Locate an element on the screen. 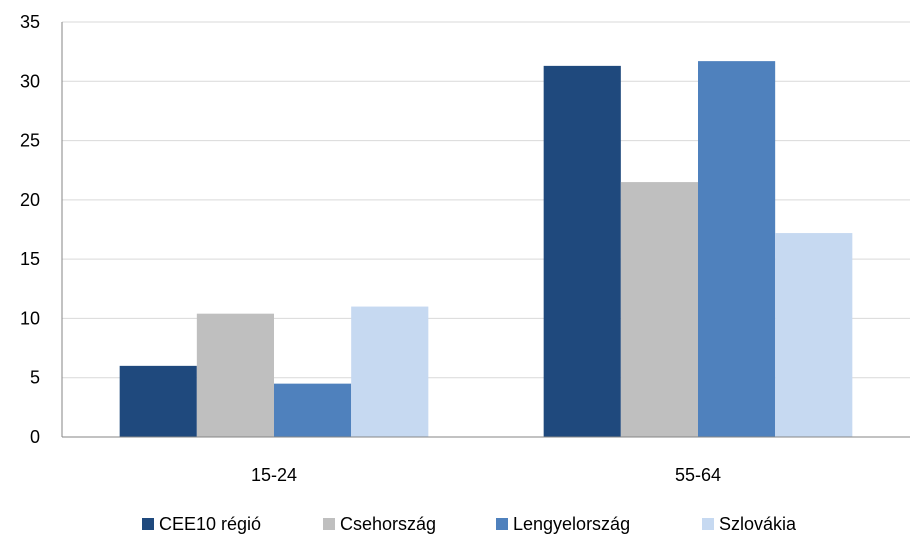 This screenshot has width=912, height=540. y-tick-label: 35 is located at coordinates (30, 22).